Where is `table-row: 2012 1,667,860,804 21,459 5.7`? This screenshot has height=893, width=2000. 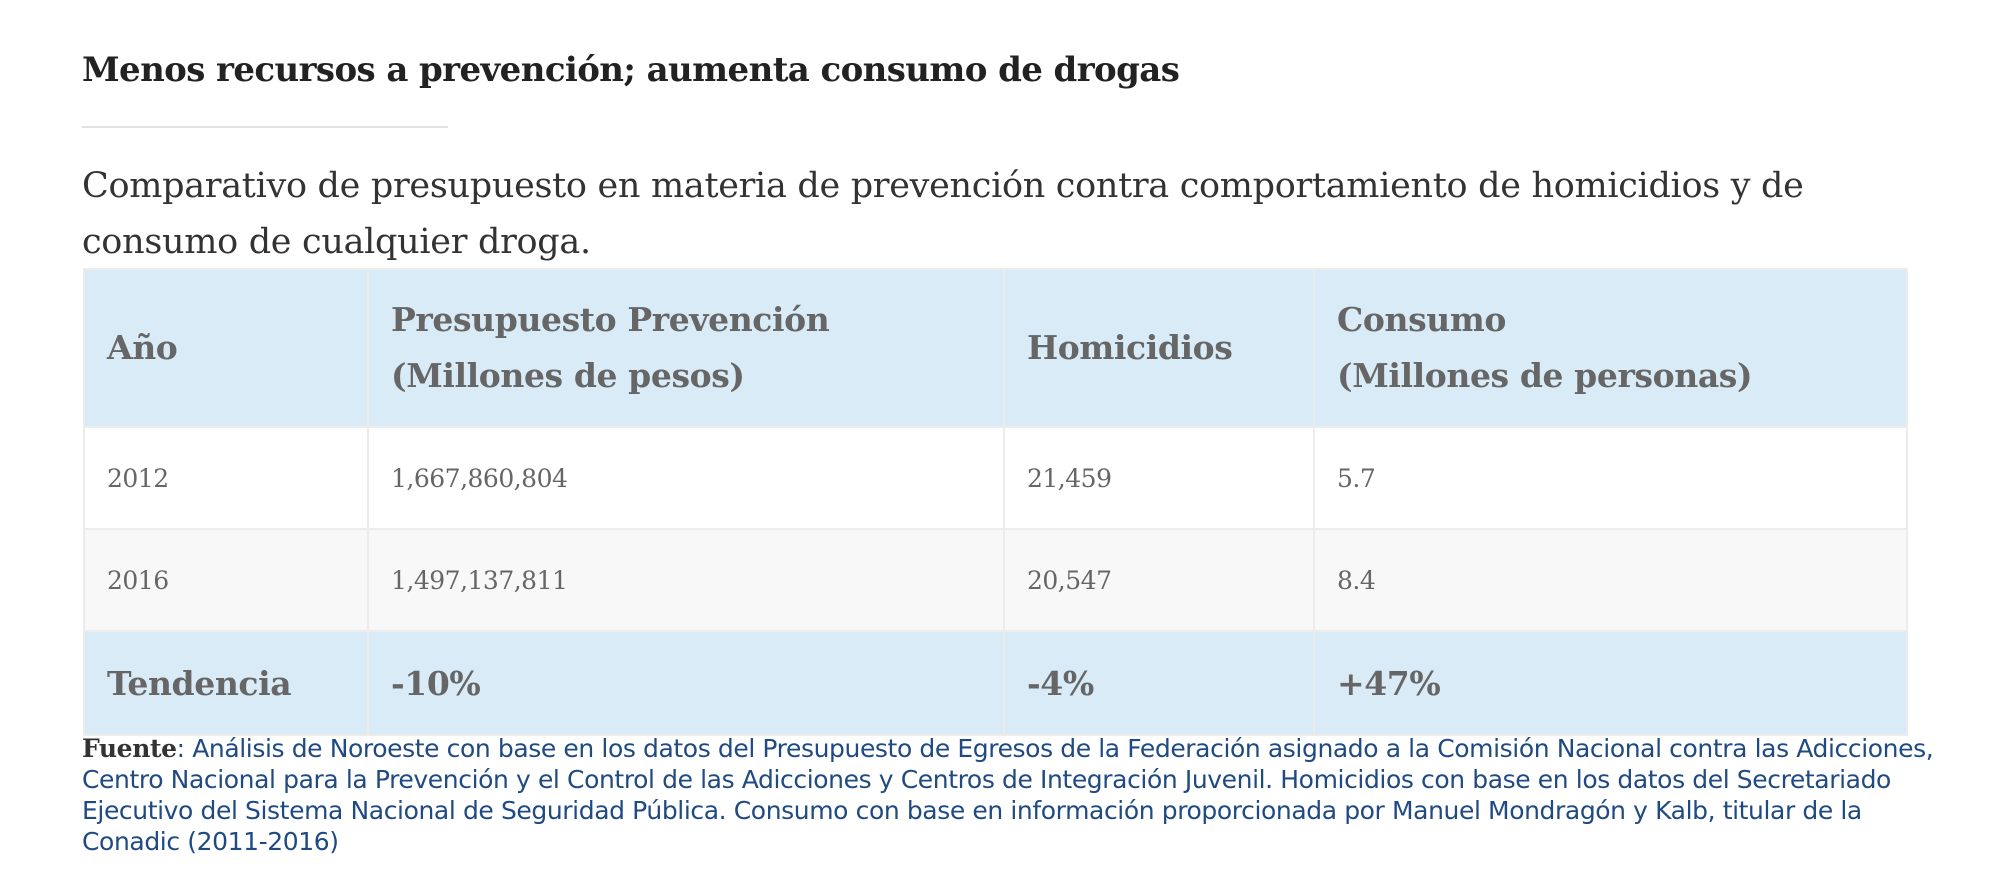 table-row: 2012 1,667,860,804 21,459 5.7 is located at coordinates (995, 478).